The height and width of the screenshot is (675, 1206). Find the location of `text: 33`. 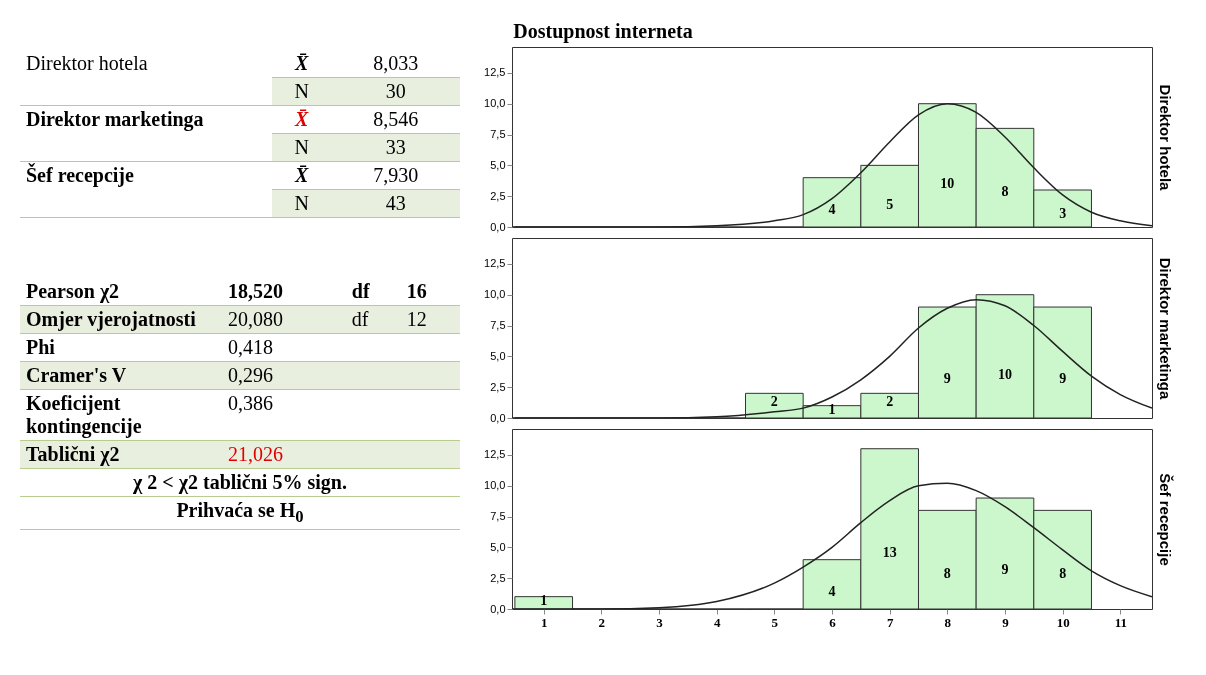

text: 33 is located at coordinates (395, 147).